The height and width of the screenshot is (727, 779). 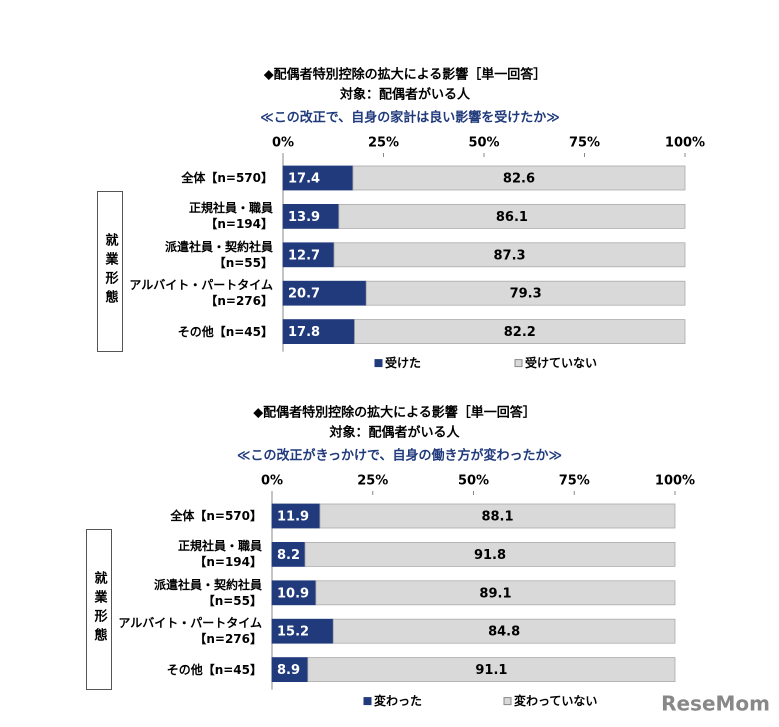 What do you see at coordinates (304, 332) in the screenshot?
I see `value-label: 17.8` at bounding box center [304, 332].